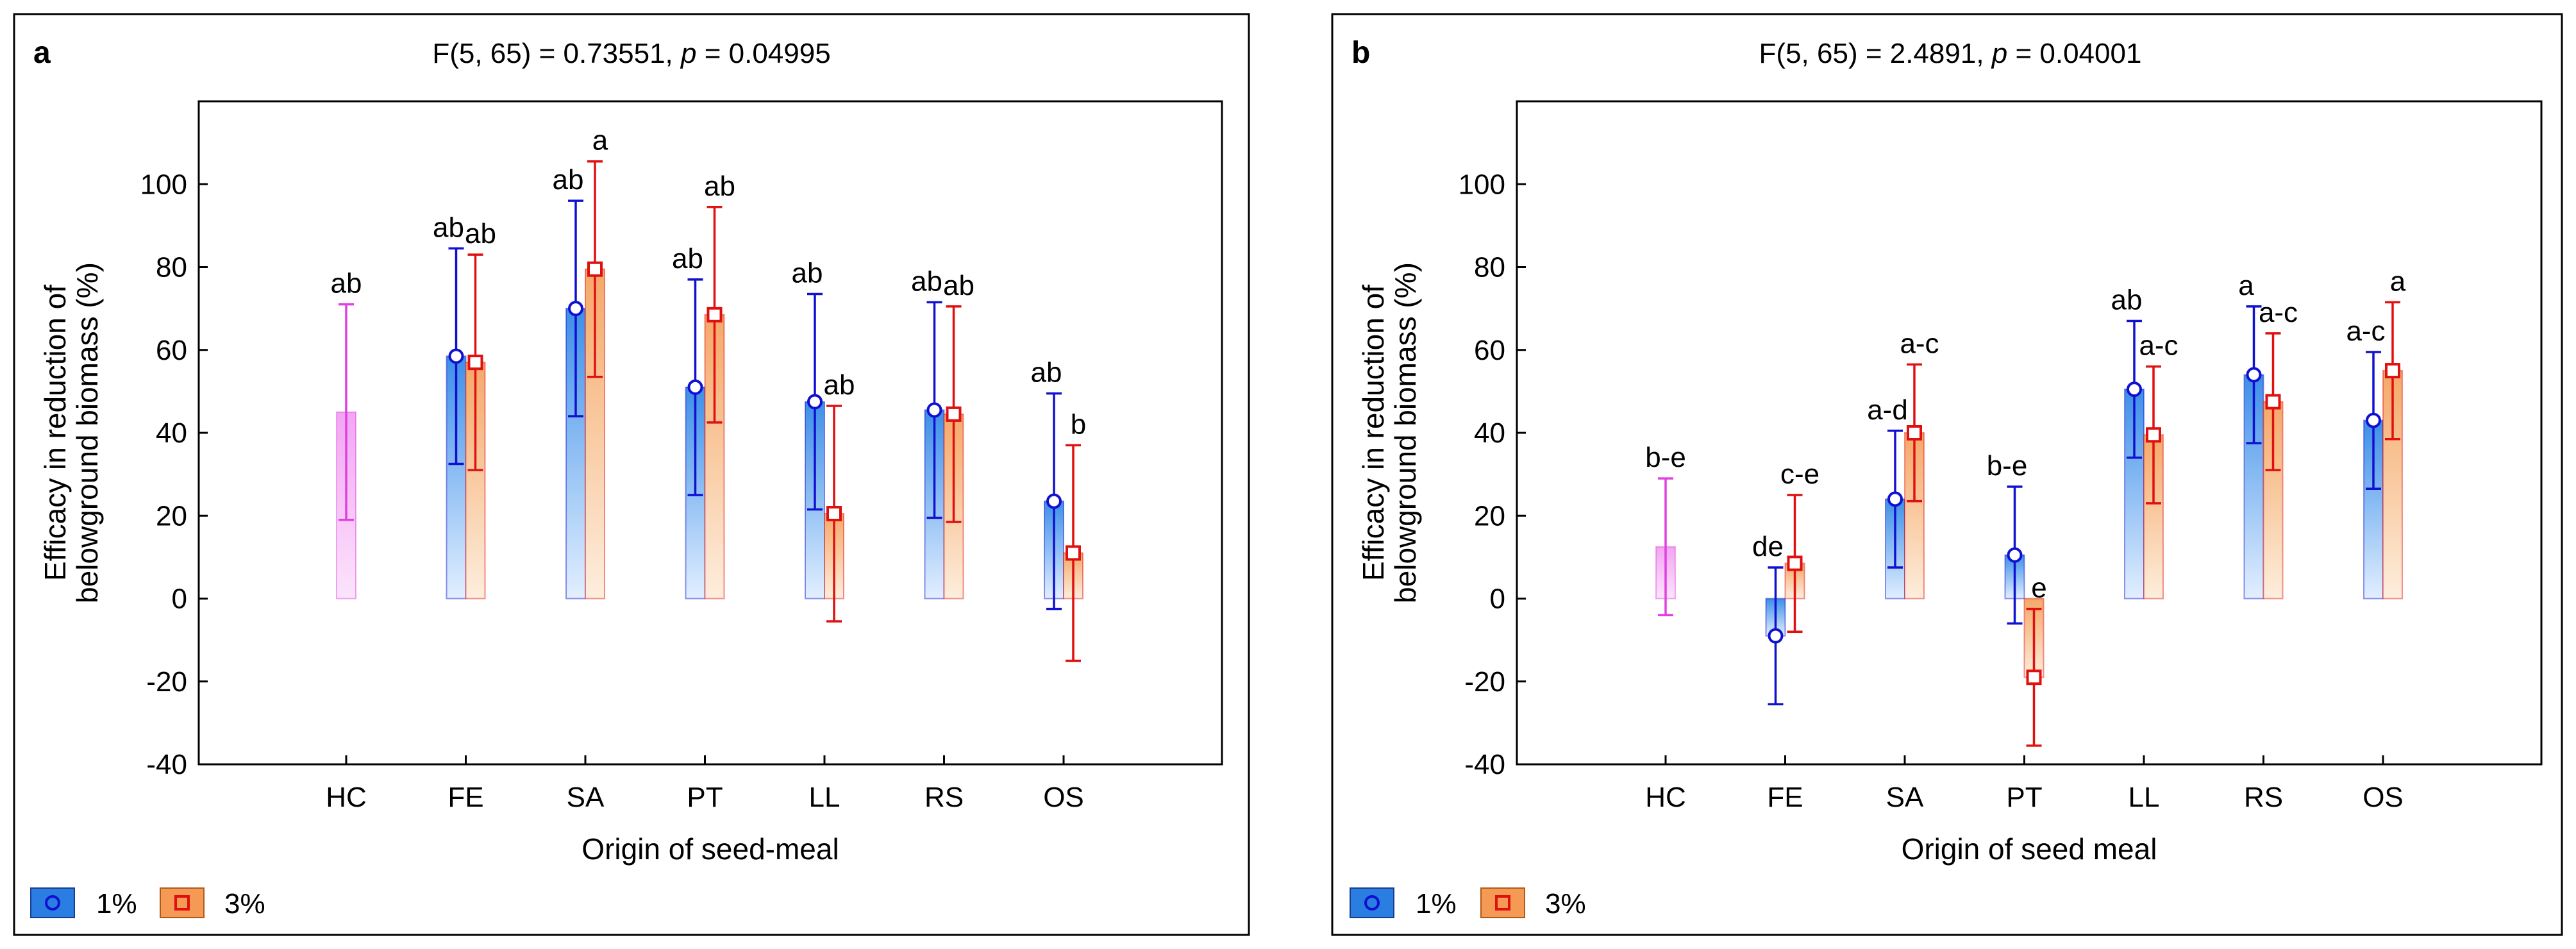 The image size is (2576, 949). I want to click on legend-label-1pct: 1%, so click(1436, 904).